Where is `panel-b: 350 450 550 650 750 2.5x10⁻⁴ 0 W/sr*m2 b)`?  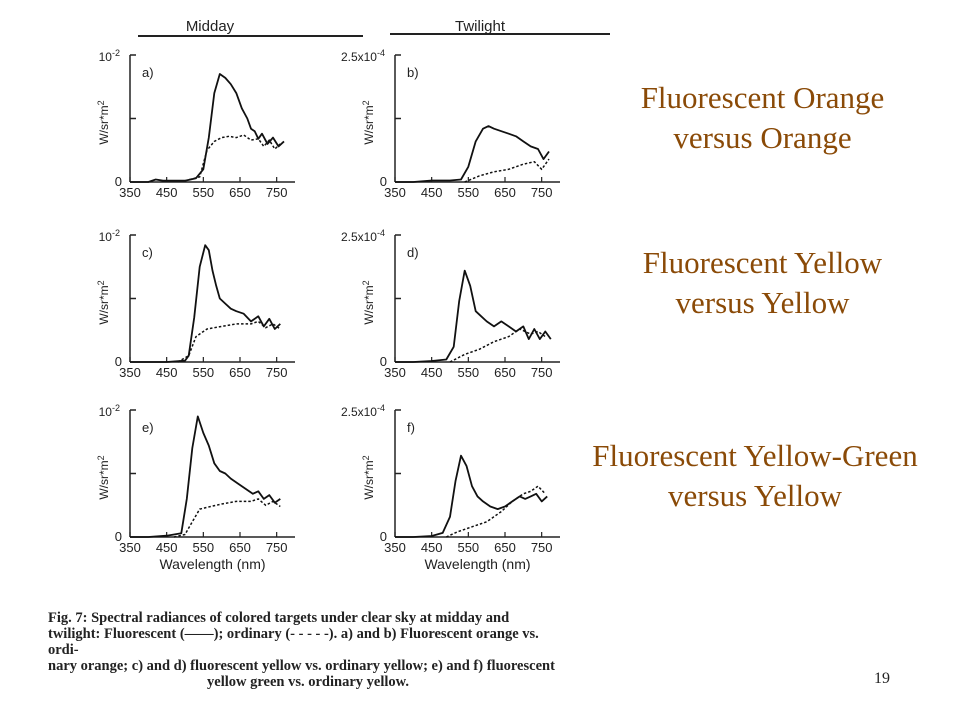
panel-b: 350 450 550 650 750 2.5x10⁻⁴ 0 W/sr*m2 b) is located at coordinates (452, 130).